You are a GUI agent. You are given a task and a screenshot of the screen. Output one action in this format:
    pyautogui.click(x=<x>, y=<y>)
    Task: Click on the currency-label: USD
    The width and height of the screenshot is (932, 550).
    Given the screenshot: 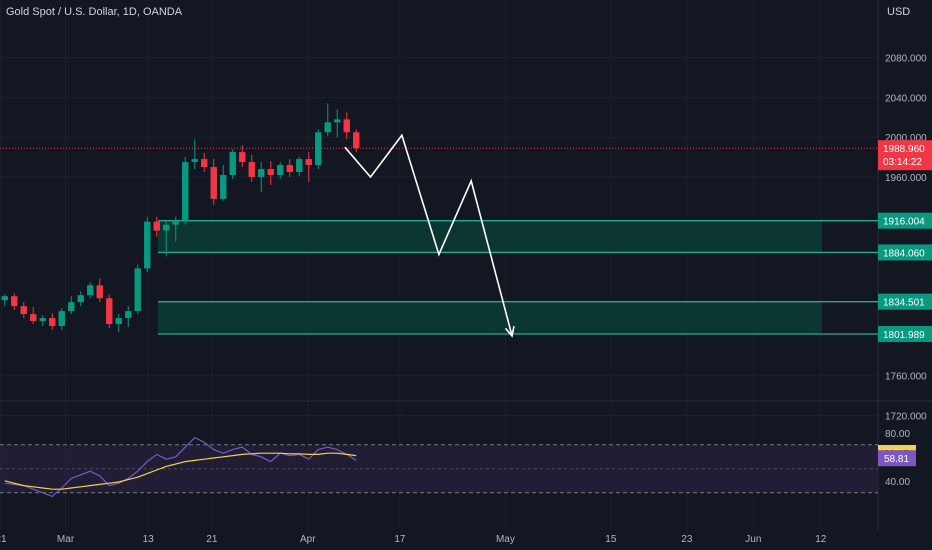 What is the action you would take?
    pyautogui.click(x=899, y=12)
    